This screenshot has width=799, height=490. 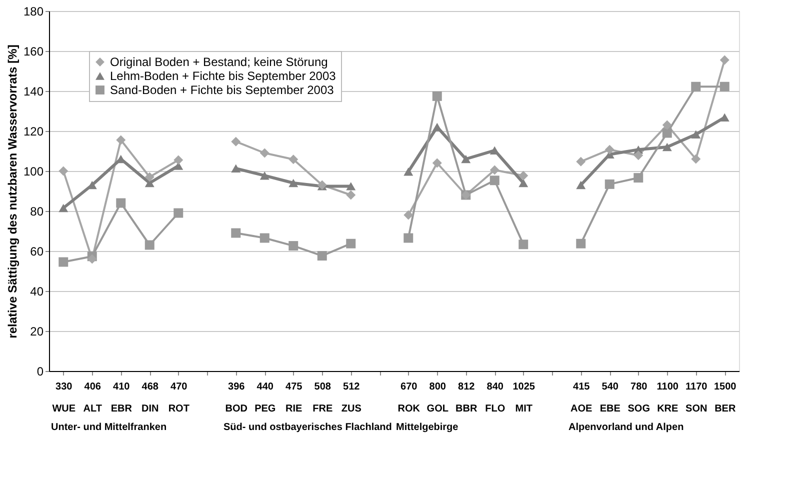 I want to click on x-tick-label: 470 ROT, so click(x=179, y=398).